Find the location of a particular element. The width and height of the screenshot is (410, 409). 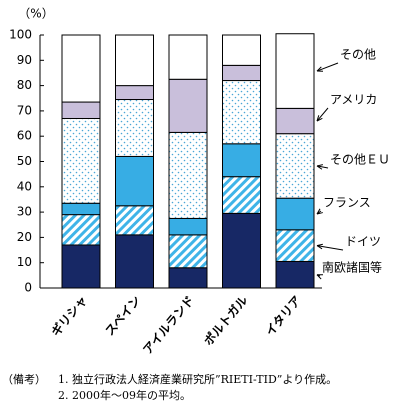

x-tick-label: ポルトガル is located at coordinates (225, 321).